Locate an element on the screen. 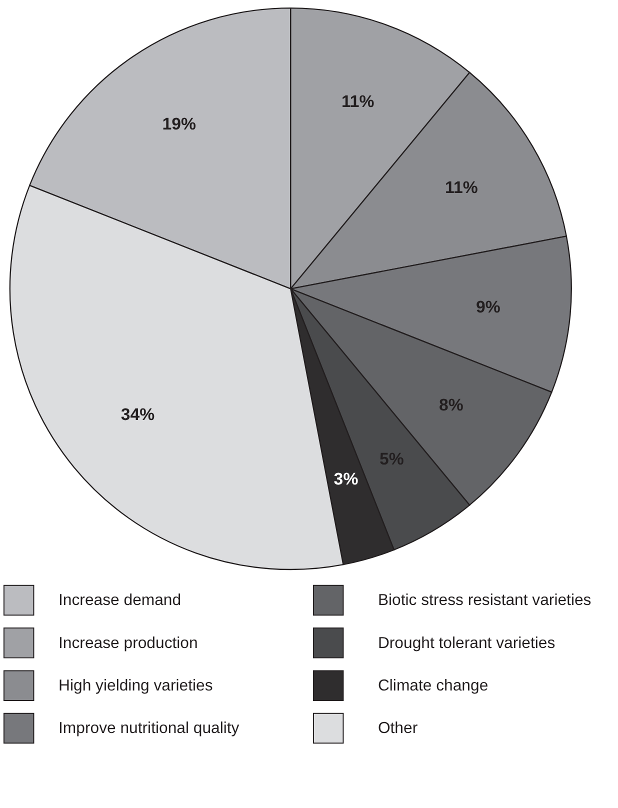 This screenshot has height=808, width=618. data-label: 3% is located at coordinates (346, 478).